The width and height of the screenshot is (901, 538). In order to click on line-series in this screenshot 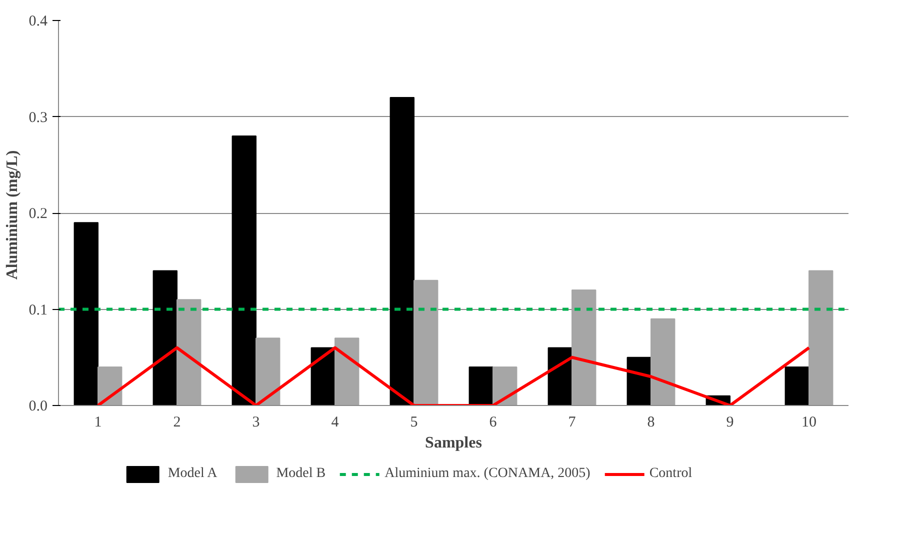, I will do `click(453, 376)`.